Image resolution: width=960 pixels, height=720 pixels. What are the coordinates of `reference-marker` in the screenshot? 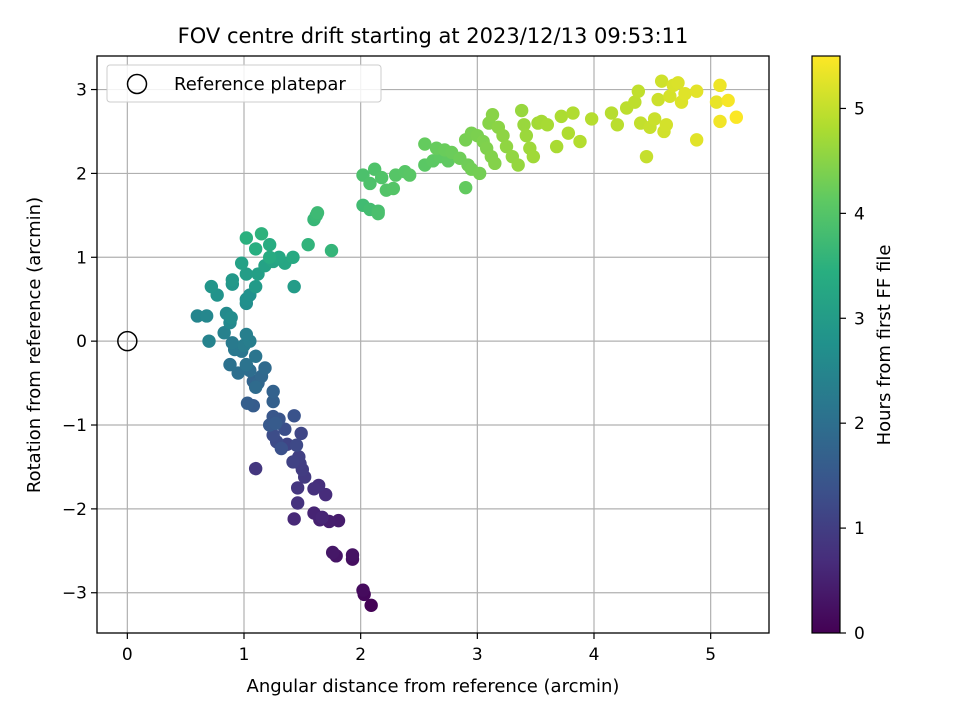 It's located at (127, 341).